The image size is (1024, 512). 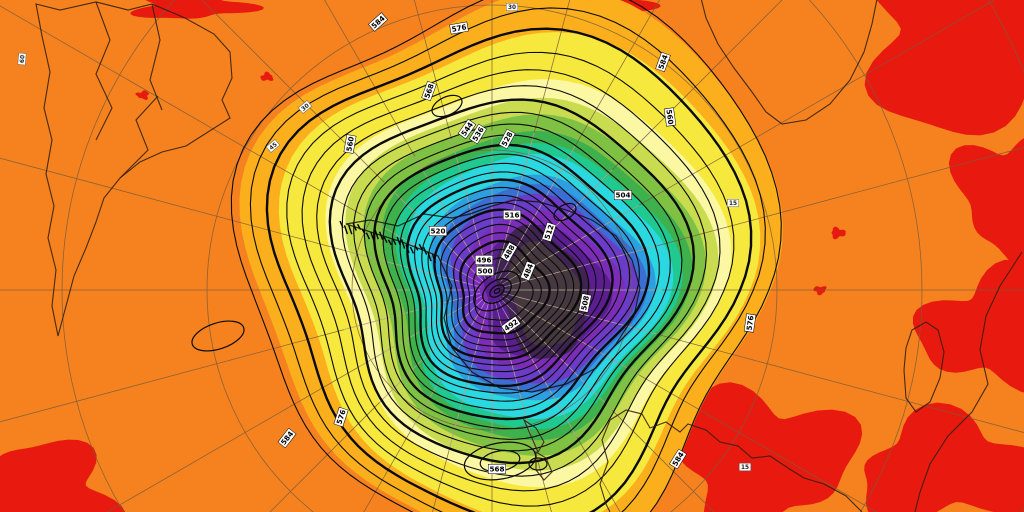 I want to click on label-text: 504, so click(x=622, y=195).